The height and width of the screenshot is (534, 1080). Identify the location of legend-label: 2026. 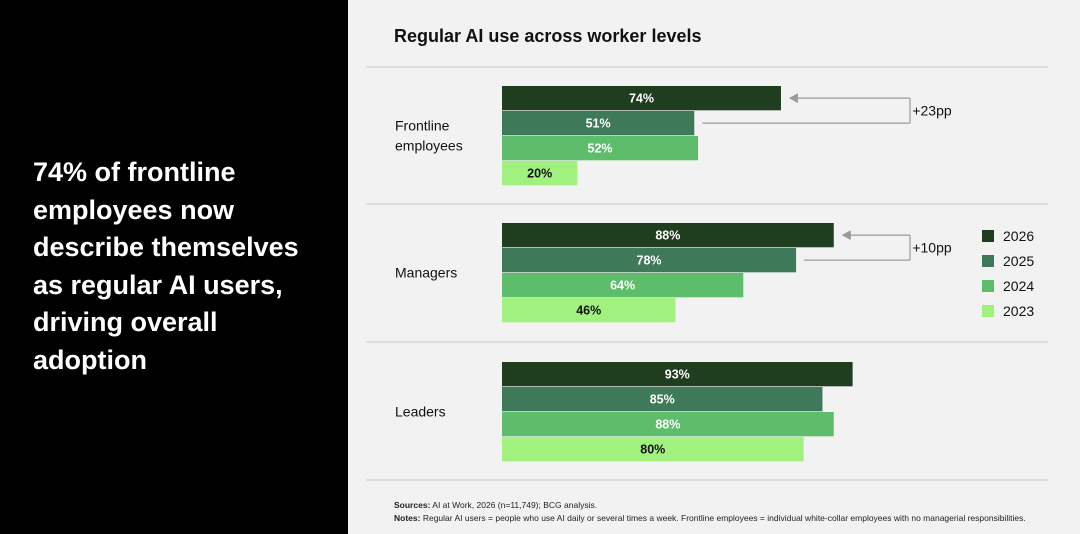
(1018, 236).